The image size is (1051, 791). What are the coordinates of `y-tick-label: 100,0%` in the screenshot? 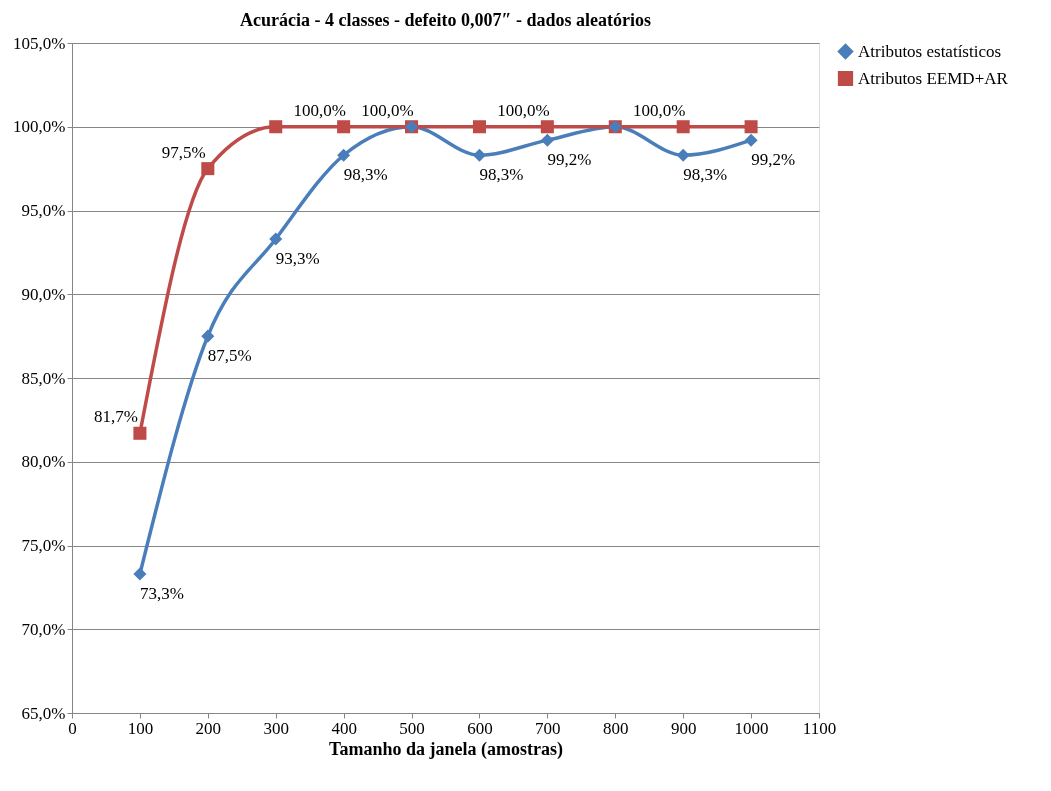 It's located at (39, 127).